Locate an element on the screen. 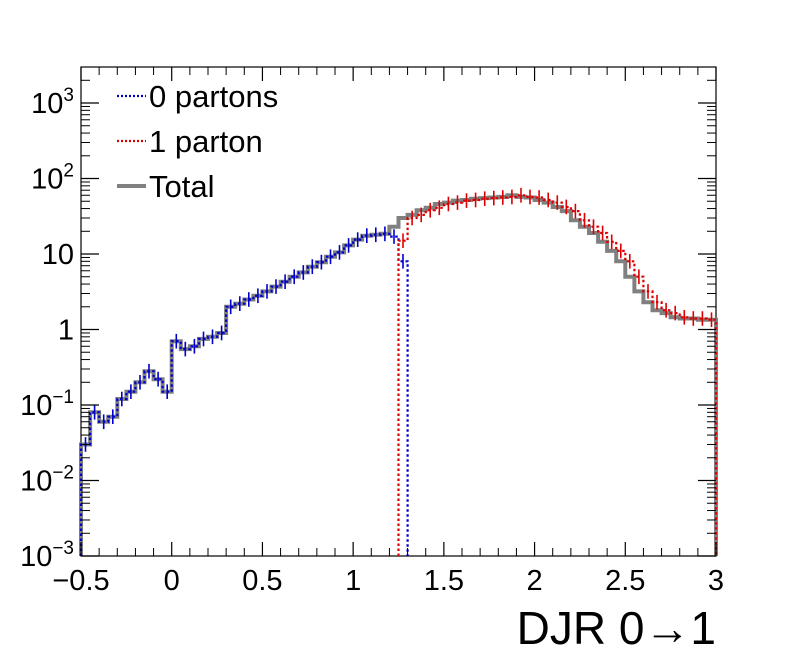 The image size is (796, 672). legend-entry-total: Total is located at coordinates (165, 186).